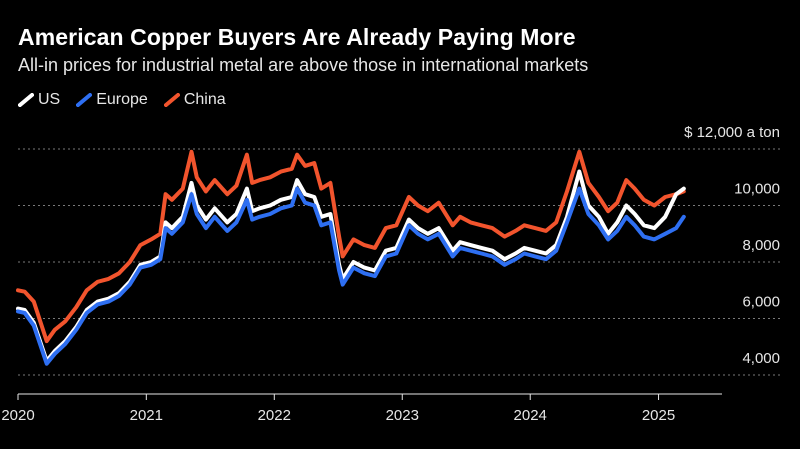 The height and width of the screenshot is (449, 800). What do you see at coordinates (171, 100) in the screenshot?
I see `legend-swatch-china` at bounding box center [171, 100].